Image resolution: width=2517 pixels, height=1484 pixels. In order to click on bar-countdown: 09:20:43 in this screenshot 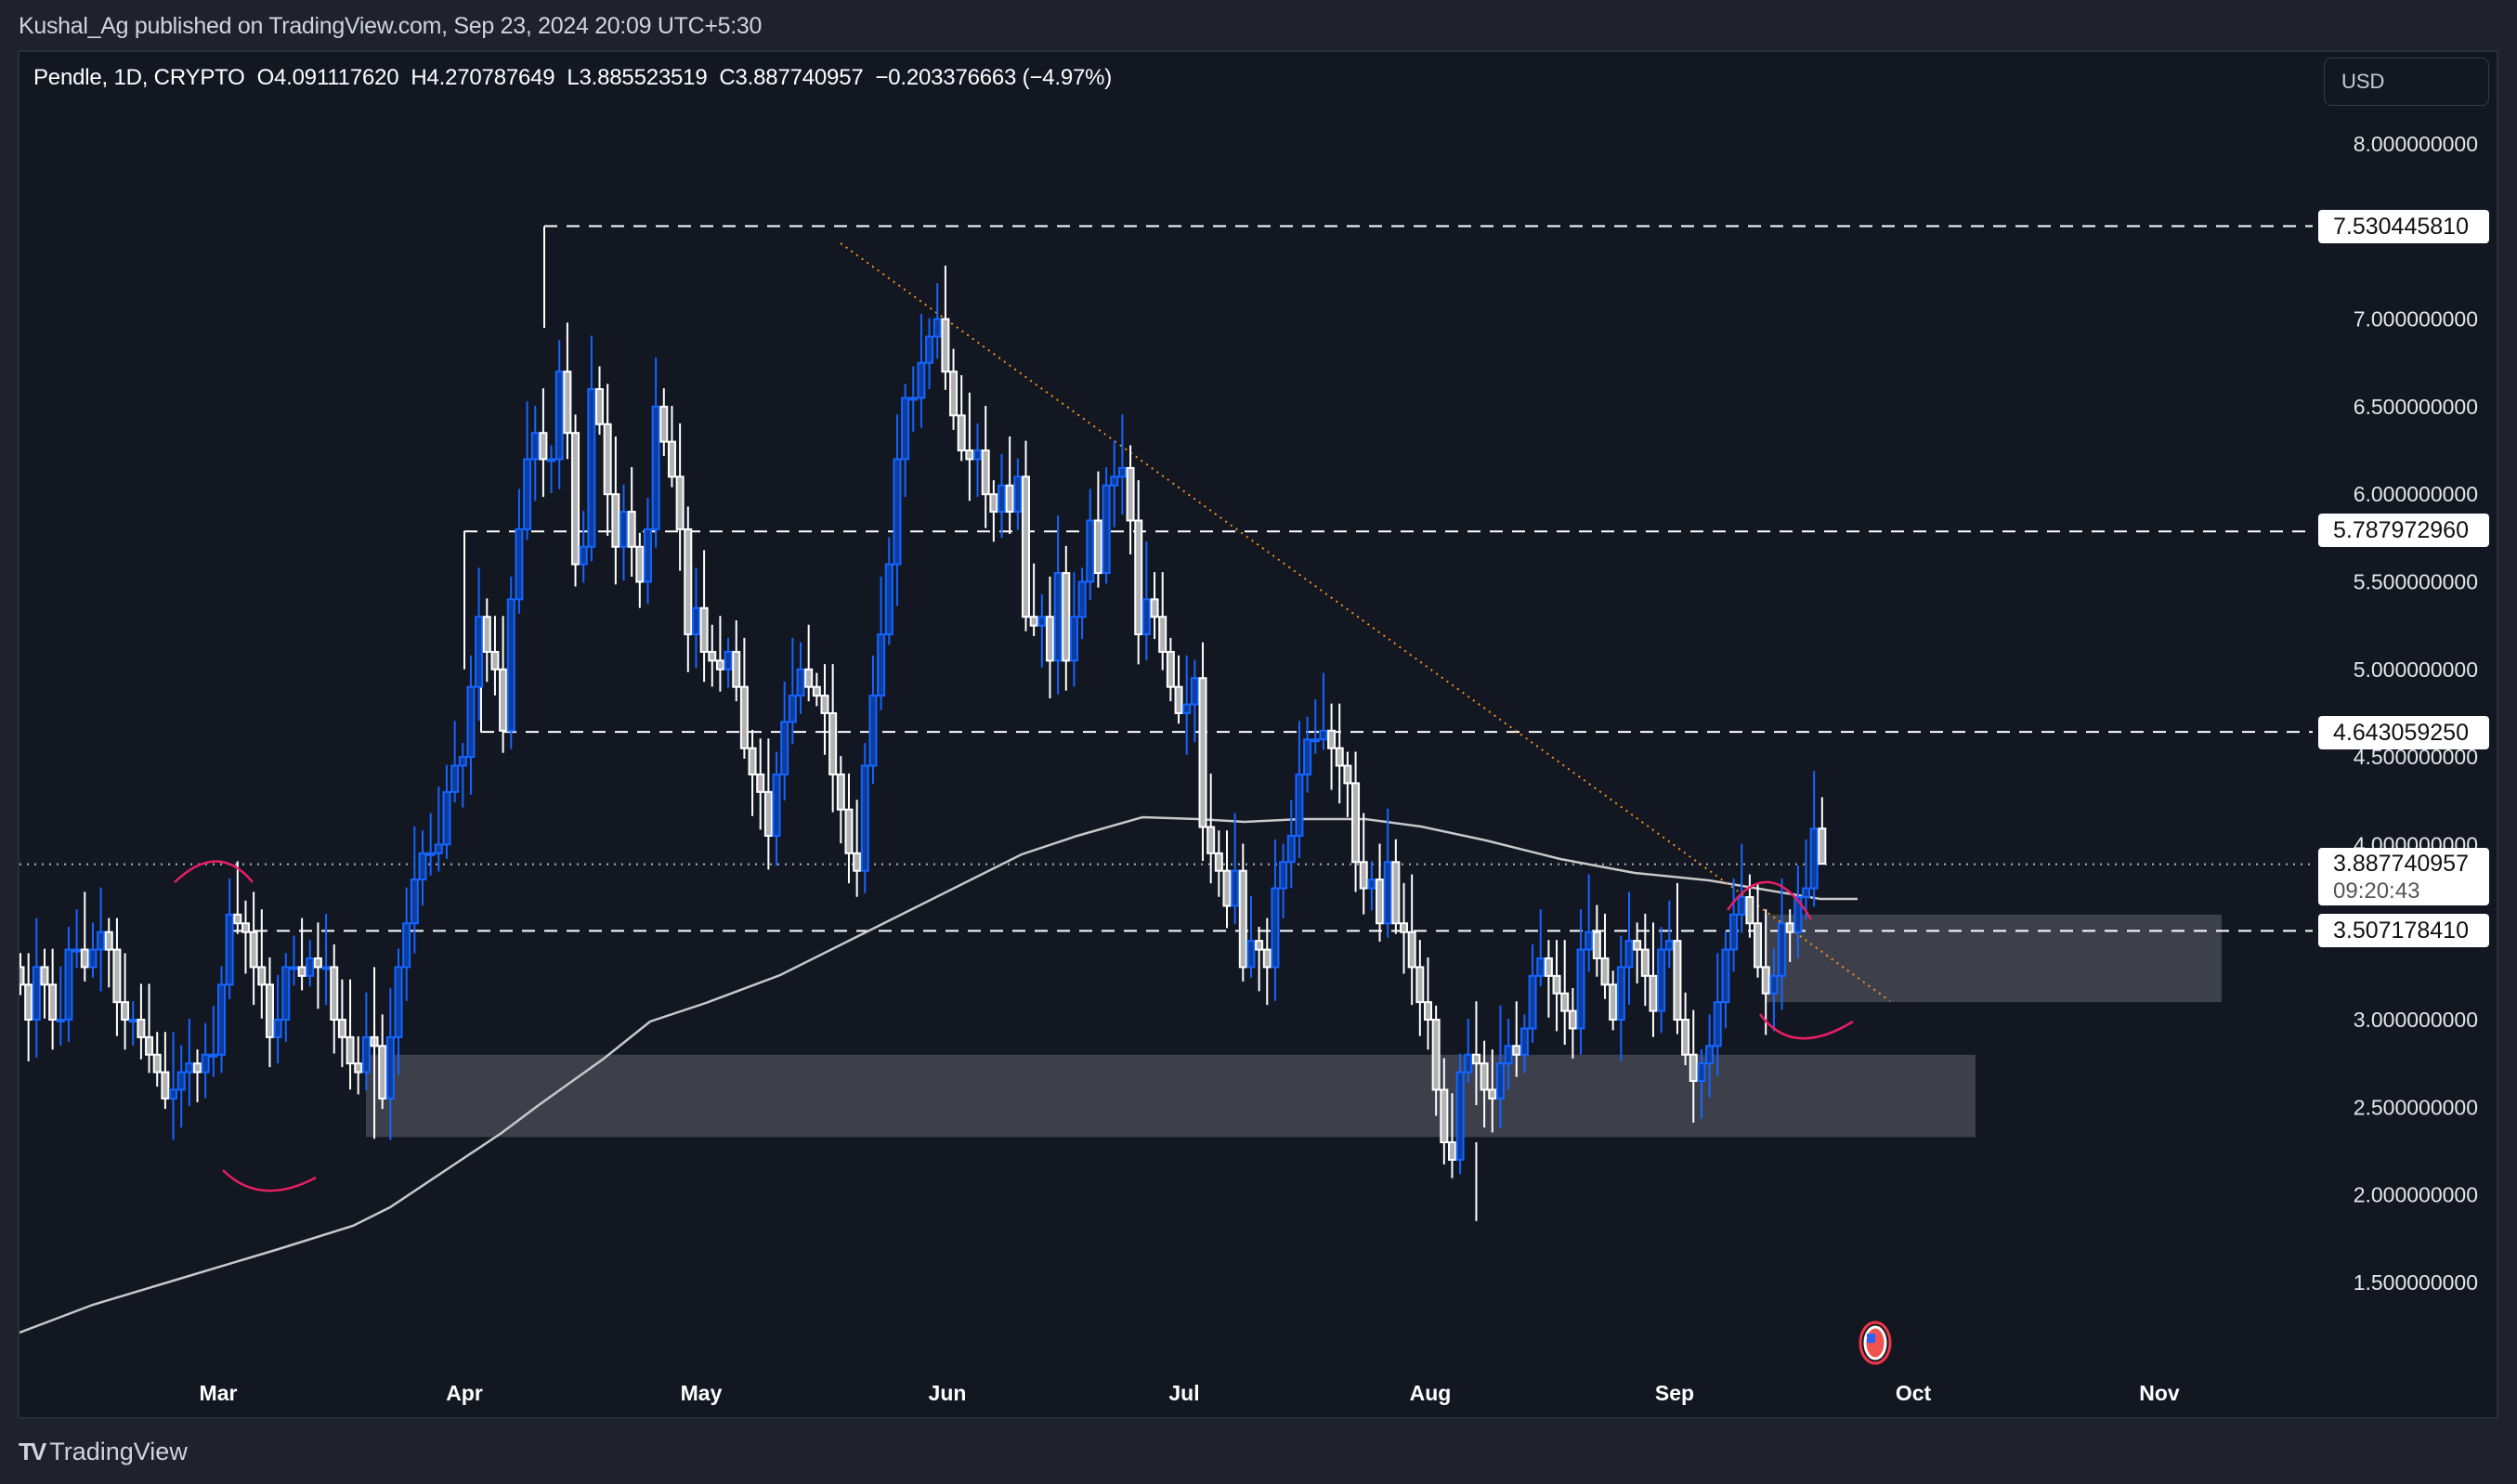, I will do `click(2376, 891)`.